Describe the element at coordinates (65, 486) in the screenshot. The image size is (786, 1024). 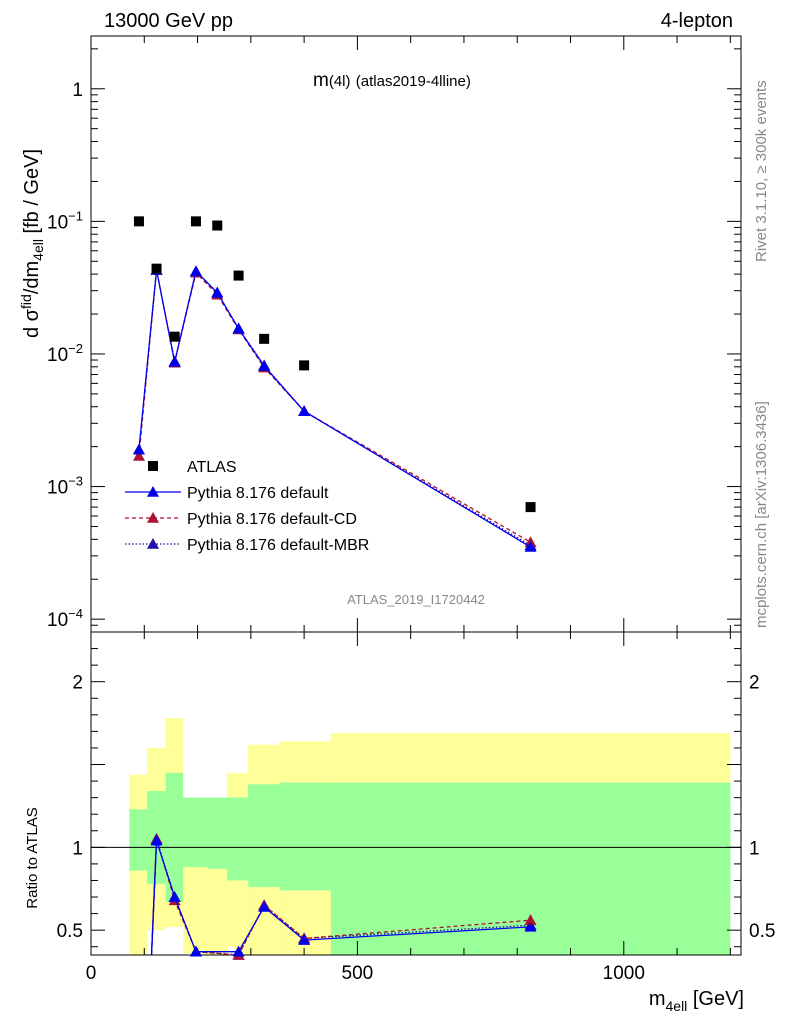
I see `main-y-tick-label-1: 10⁻³` at that location.